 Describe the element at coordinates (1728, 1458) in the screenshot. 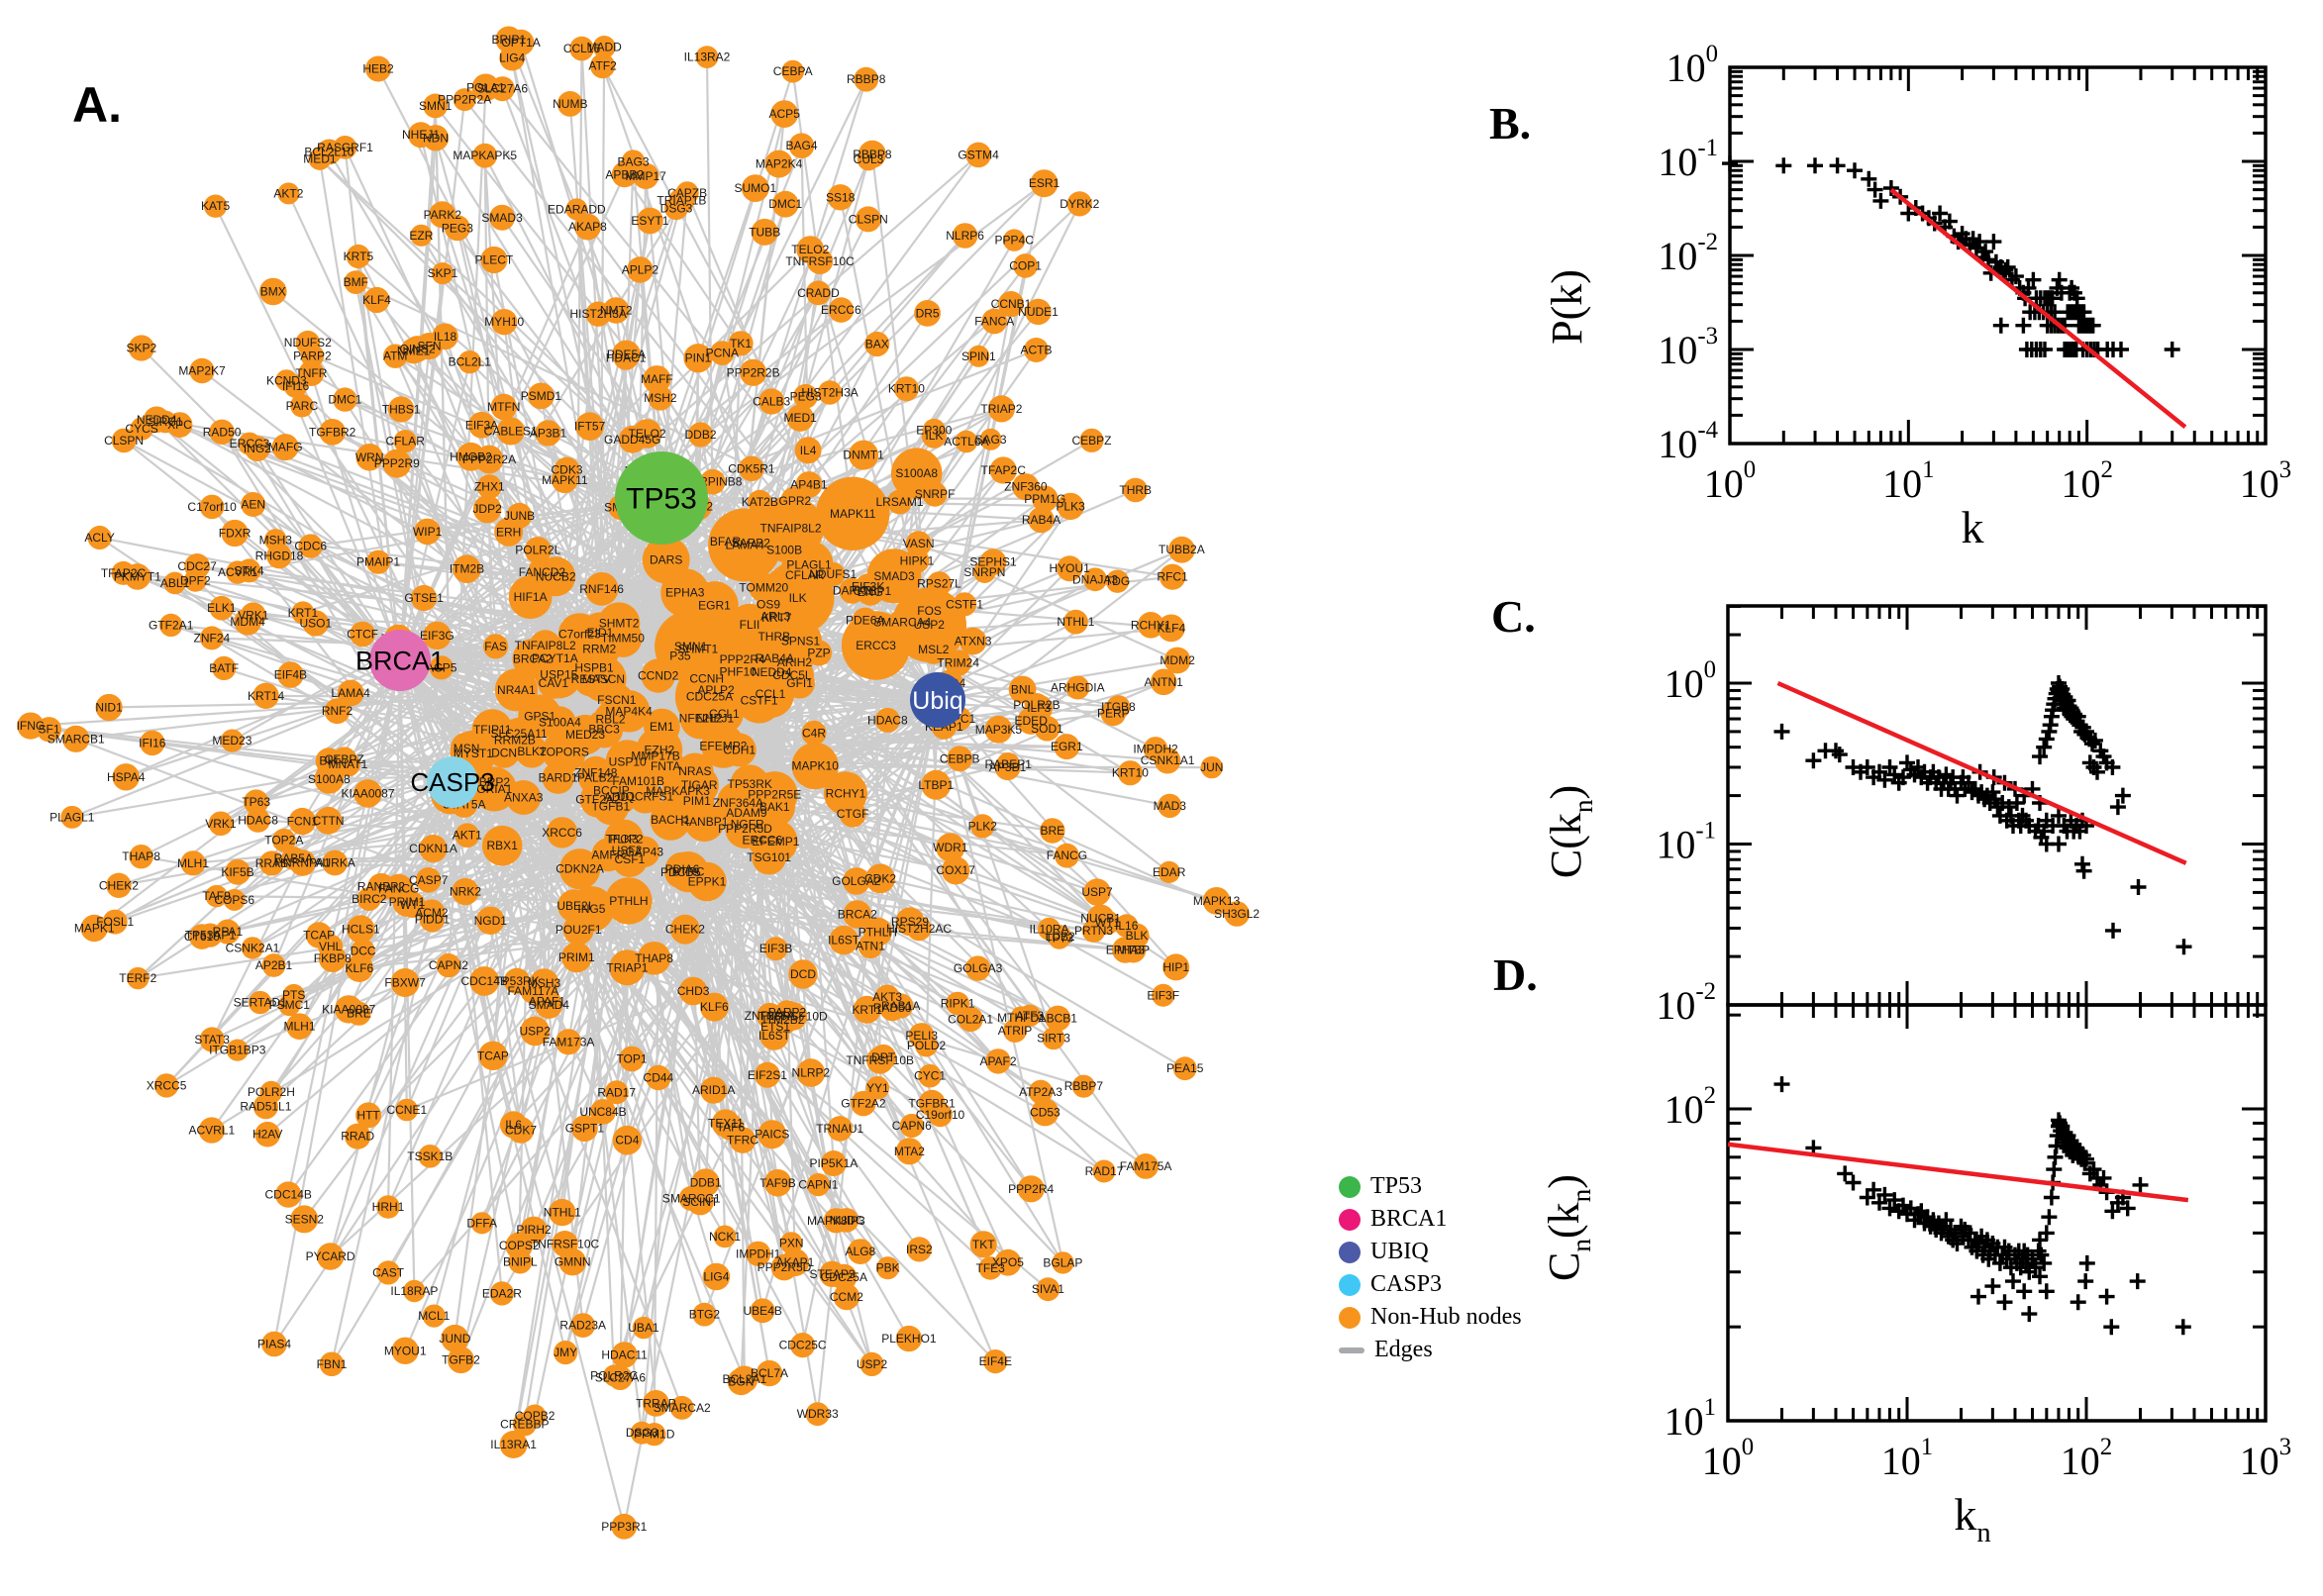

I see `x-tick-label: 100` at that location.